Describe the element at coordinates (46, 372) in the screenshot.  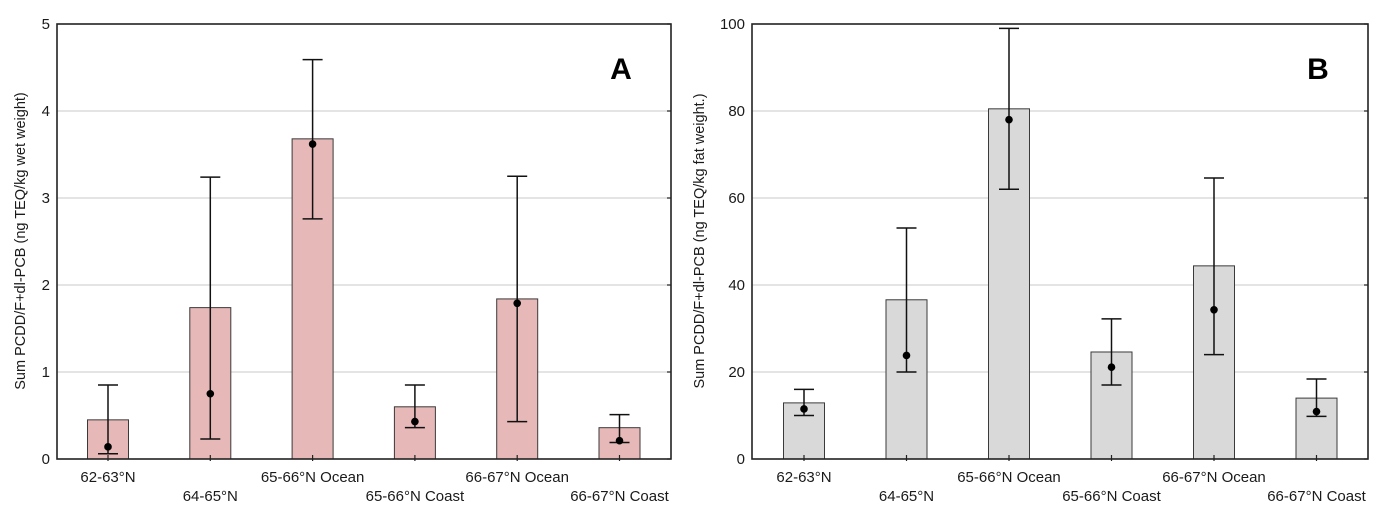
I see `y-tick-label: 1` at that location.